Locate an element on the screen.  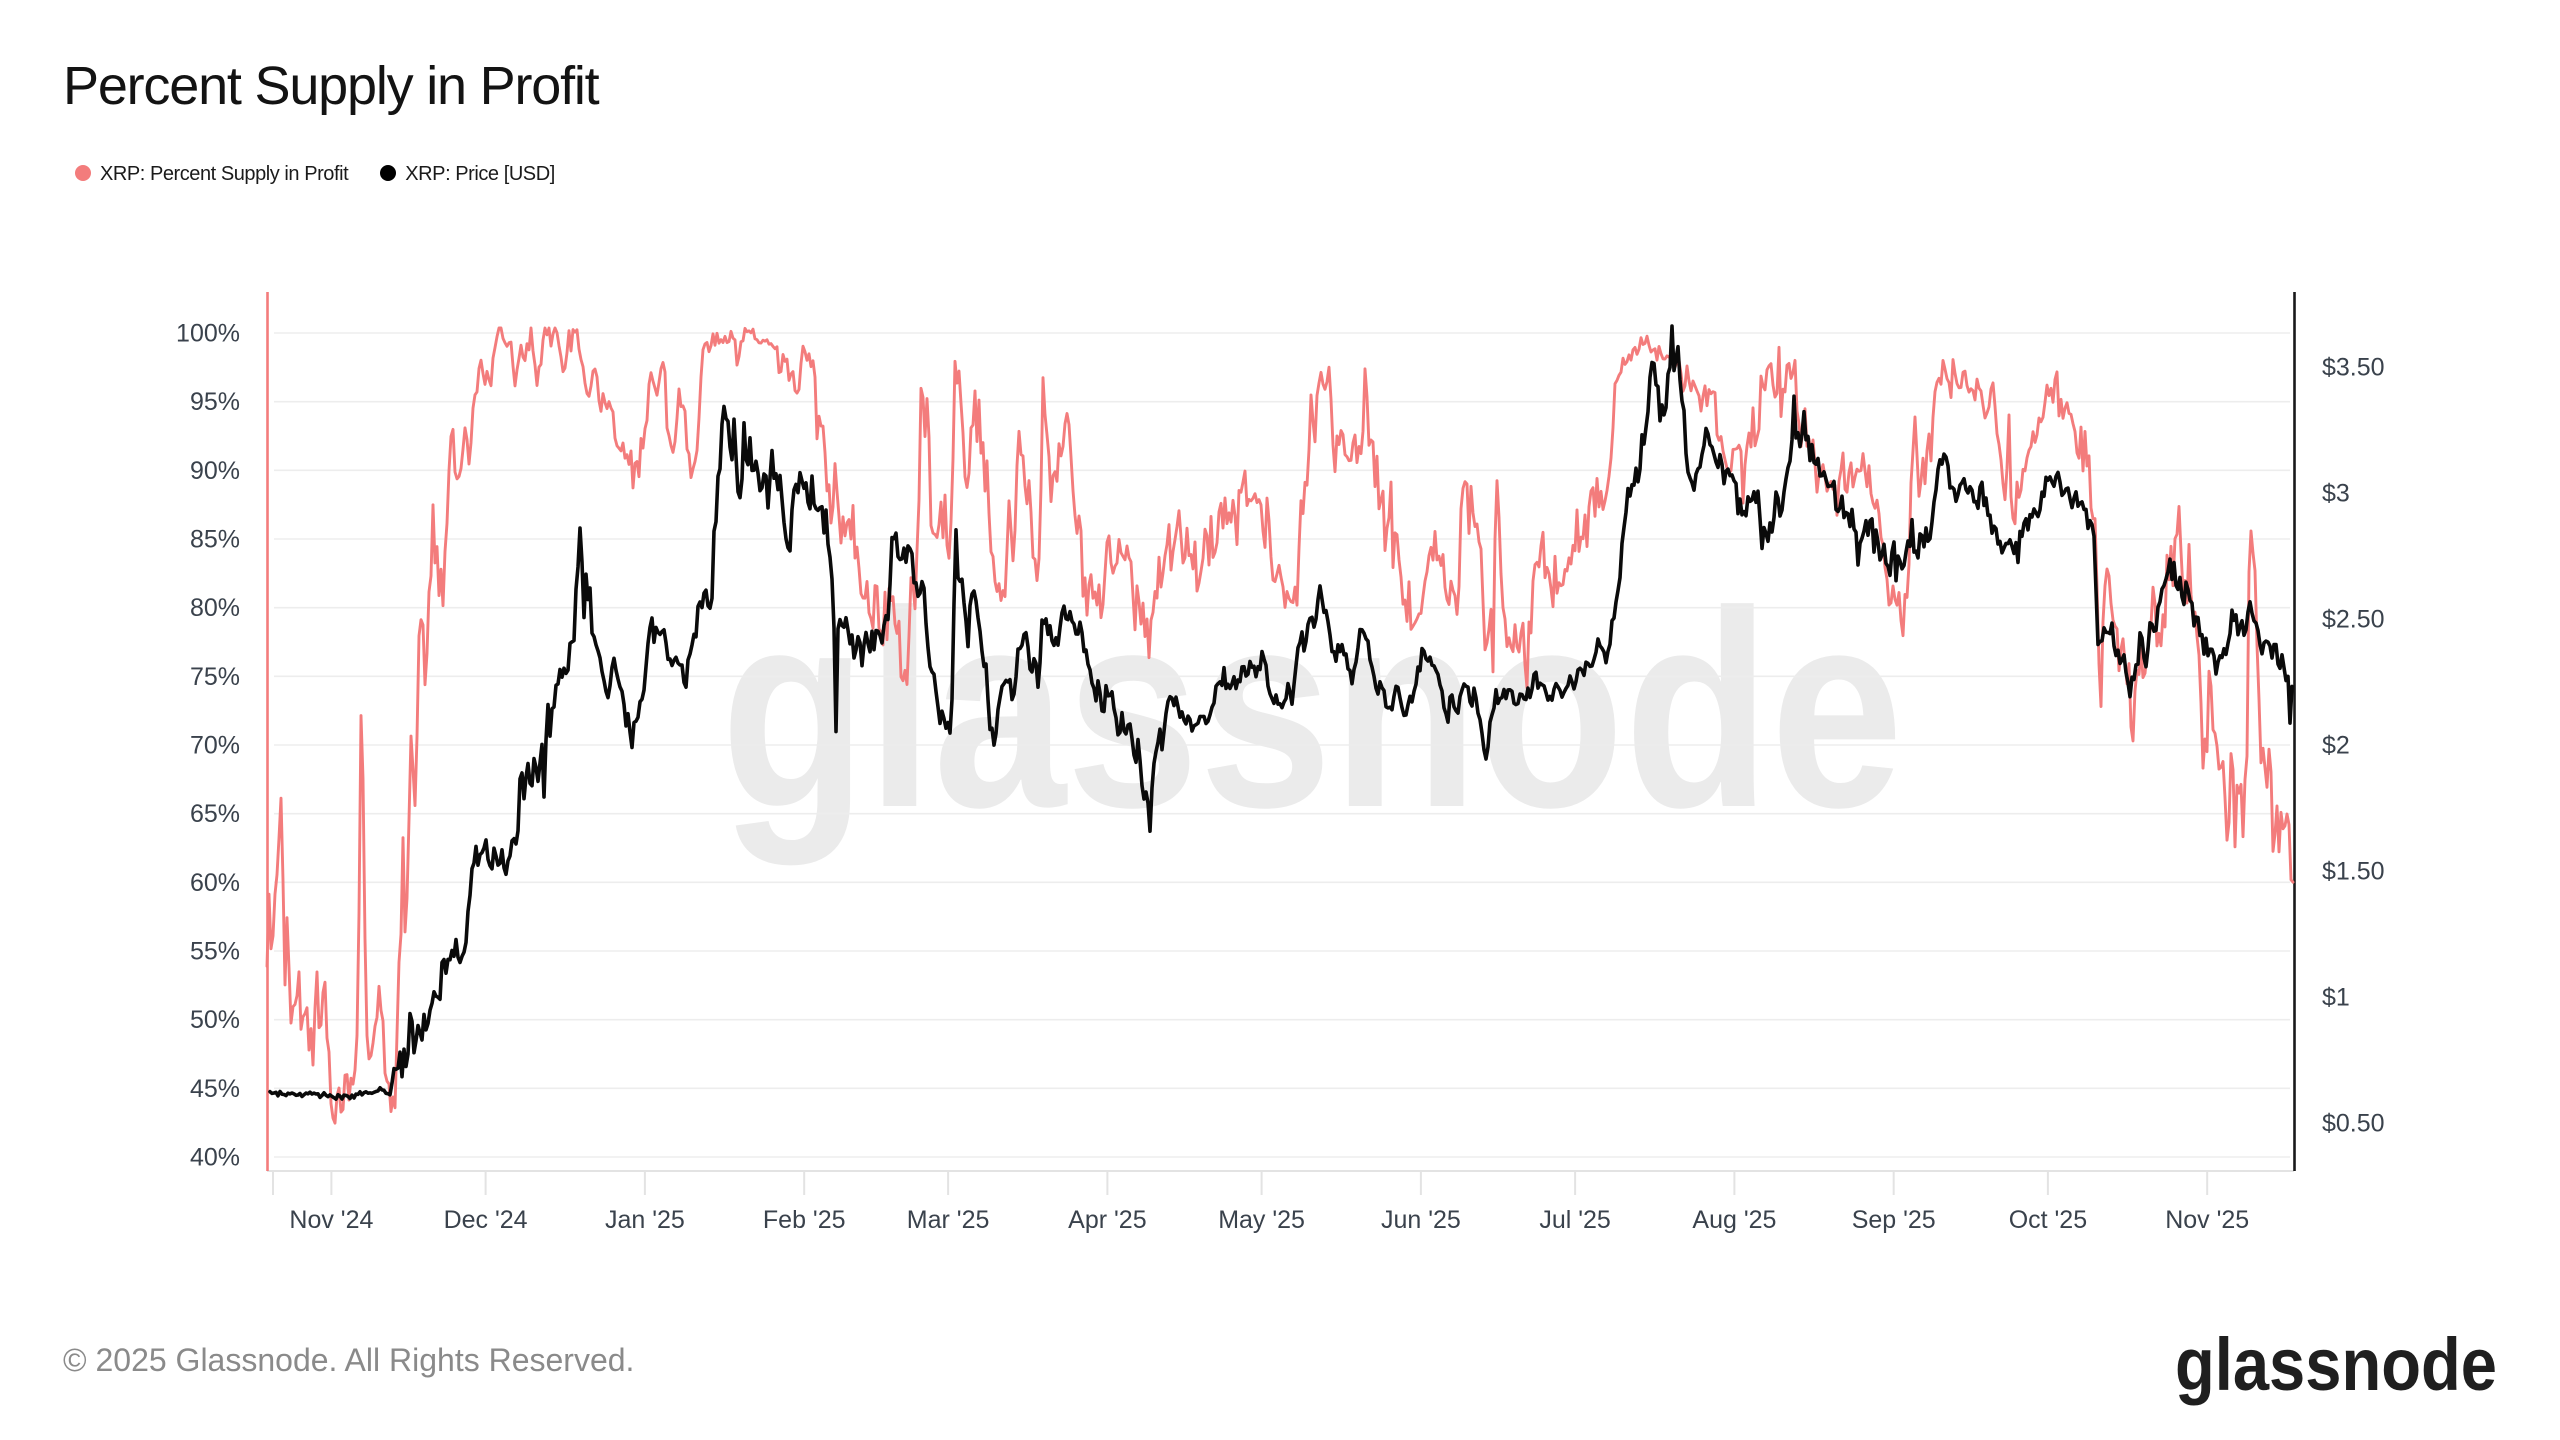
svg-text: Sep '25 is located at coordinates (1894, 1220).